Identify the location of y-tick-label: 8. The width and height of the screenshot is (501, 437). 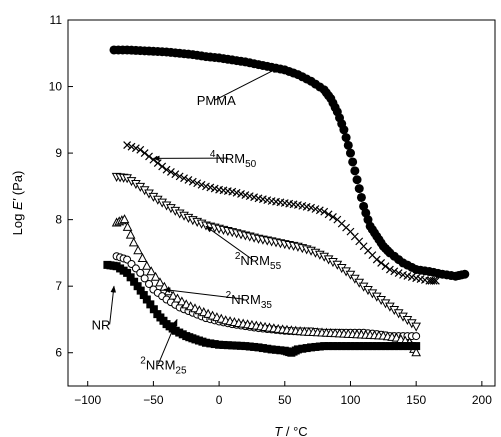
(58, 220).